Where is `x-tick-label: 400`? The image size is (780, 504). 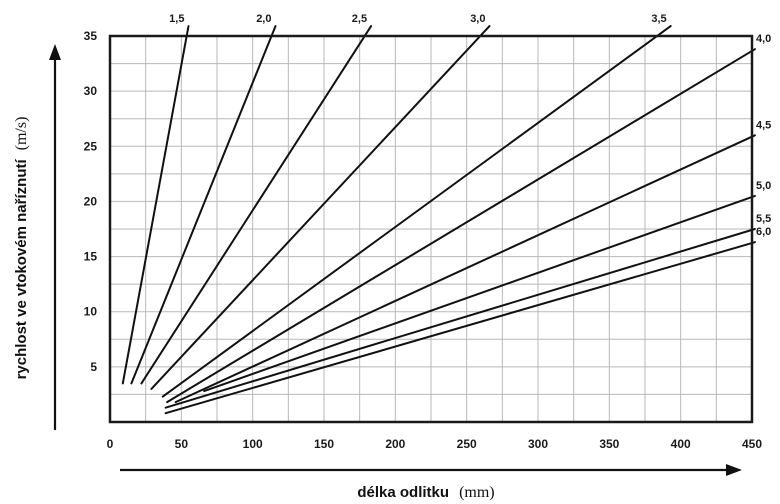
x-tick-label: 400 is located at coordinates (681, 444).